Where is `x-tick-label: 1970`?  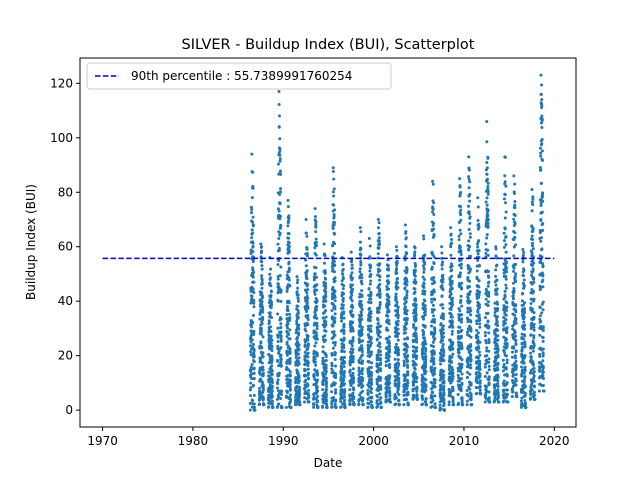 x-tick-label: 1970 is located at coordinates (102, 441).